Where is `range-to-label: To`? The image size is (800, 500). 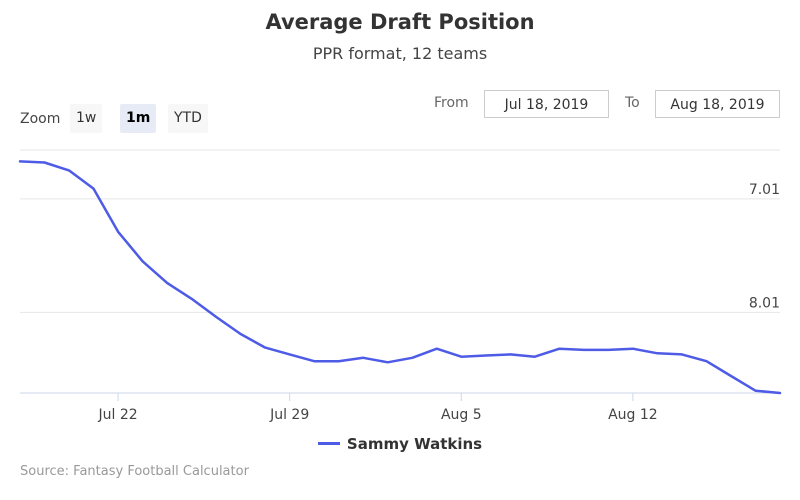
range-to-label: To is located at coordinates (632, 103).